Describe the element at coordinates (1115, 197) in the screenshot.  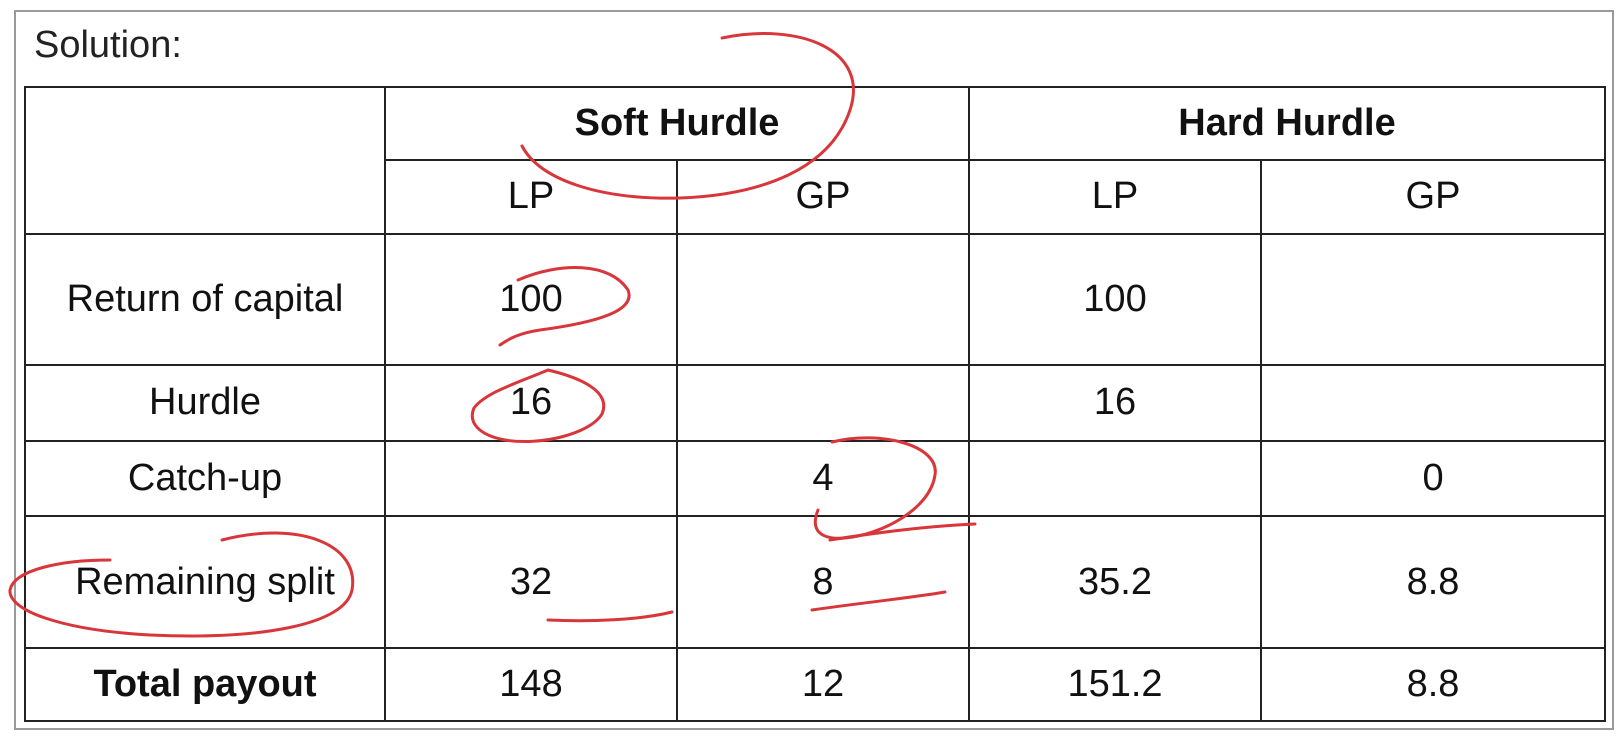
I see `hard-lp-header: LP` at that location.